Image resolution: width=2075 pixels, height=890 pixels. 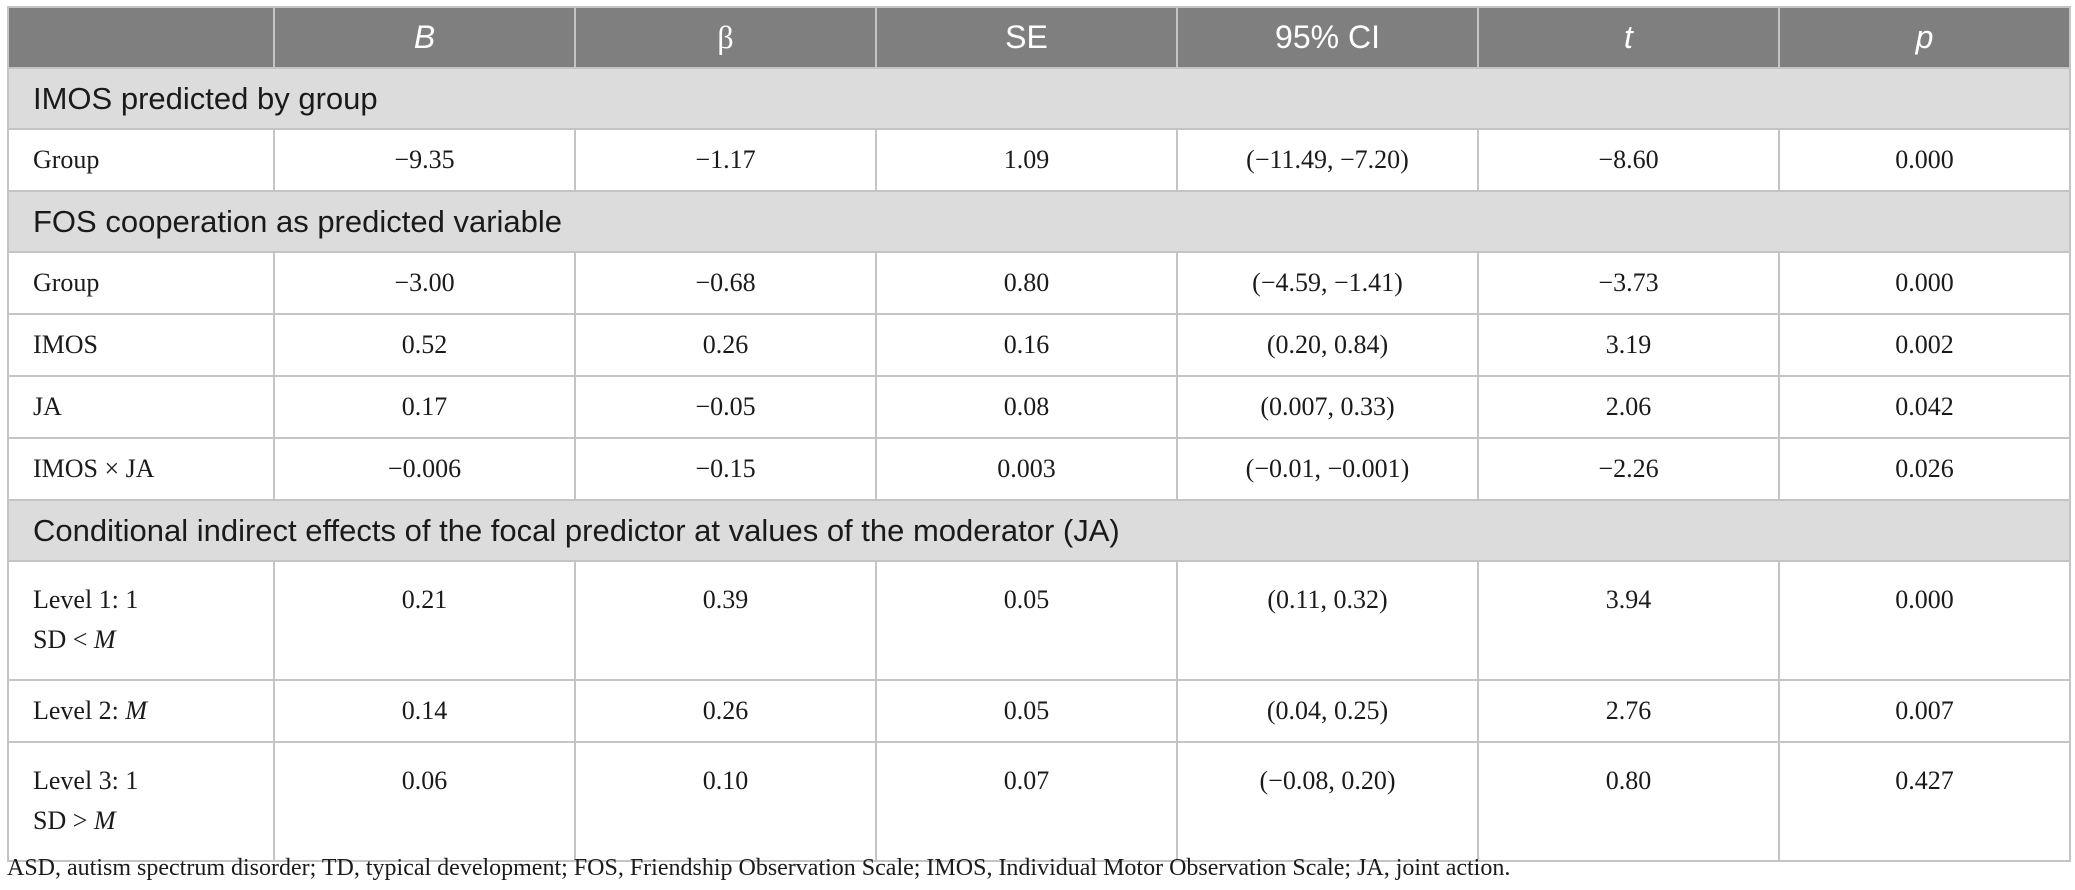 I want to click on row-label: Level 2: M, so click(x=141, y=711).